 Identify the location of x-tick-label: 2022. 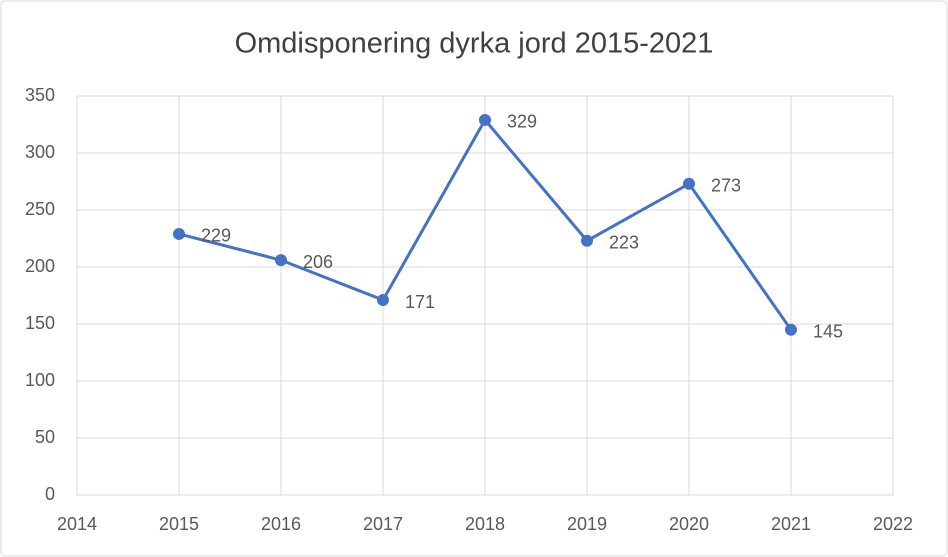
(893, 524).